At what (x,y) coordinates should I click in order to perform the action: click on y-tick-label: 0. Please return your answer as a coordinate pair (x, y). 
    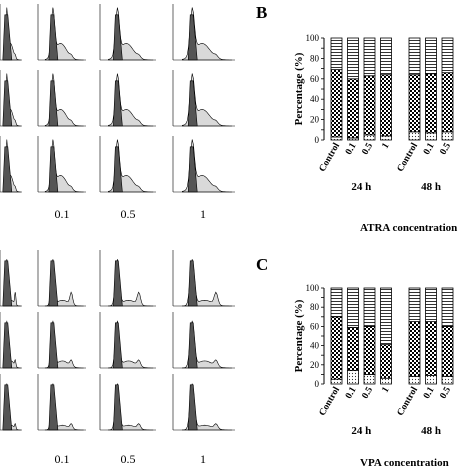
    Looking at the image, I should click on (317, 140).